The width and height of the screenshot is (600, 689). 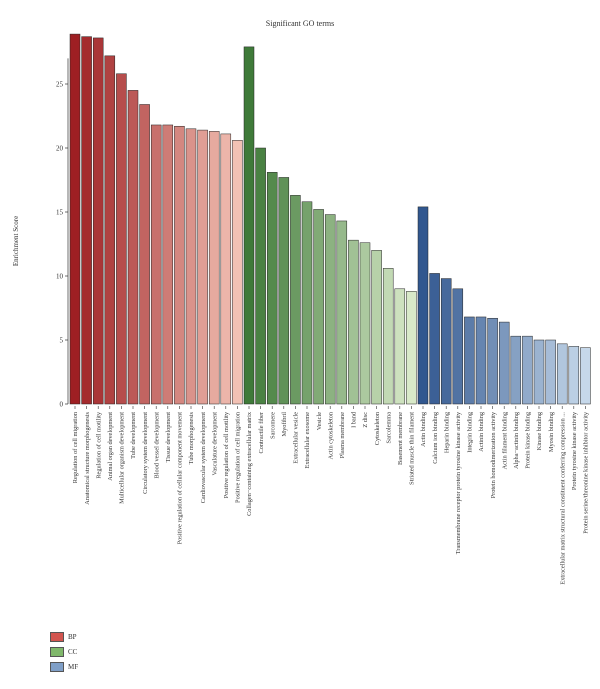 What do you see at coordinates (16, 241) in the screenshot?
I see `y-axis-label: Enrichment Score` at bounding box center [16, 241].